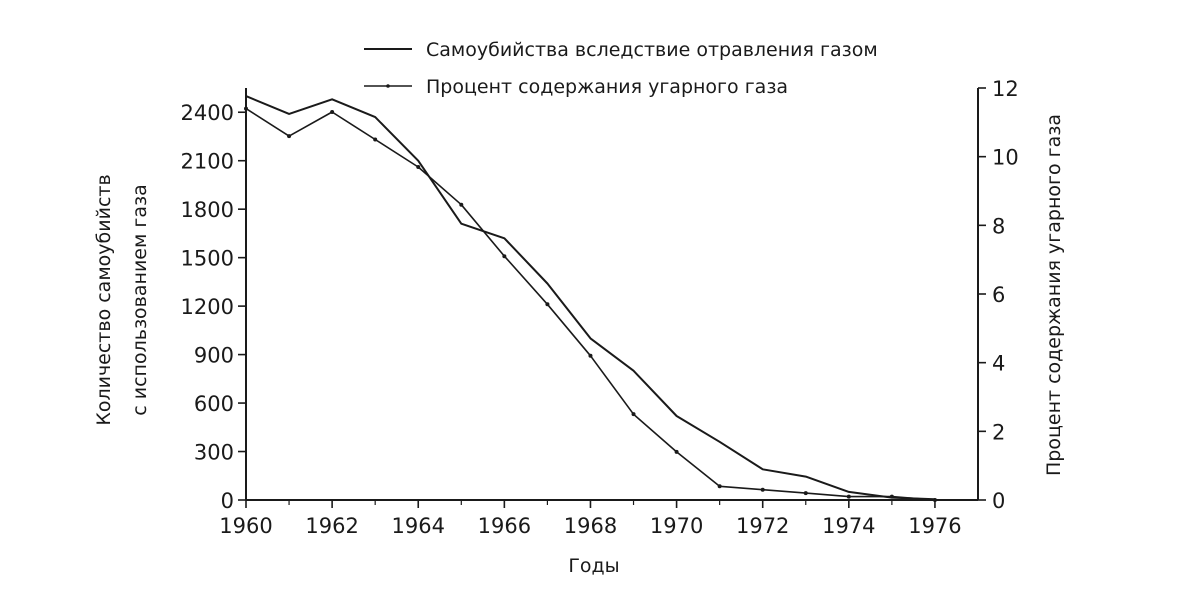 The image size is (1201, 596). Describe the element at coordinates (998, 226) in the screenshot. I see `y2-tick-label: 8` at that location.